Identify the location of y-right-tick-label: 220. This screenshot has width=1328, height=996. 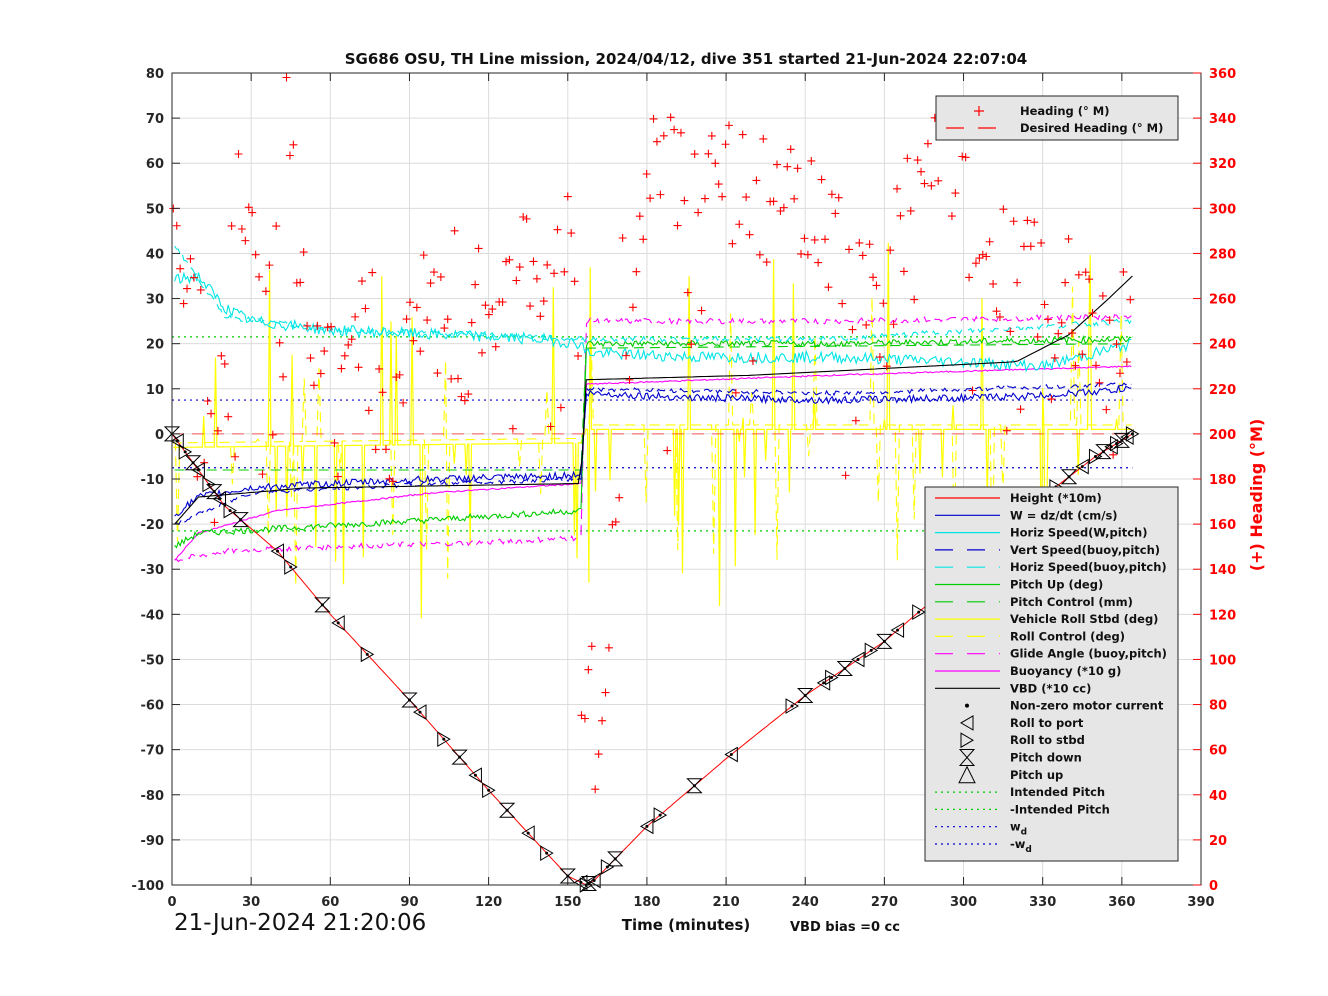
(1222, 390).